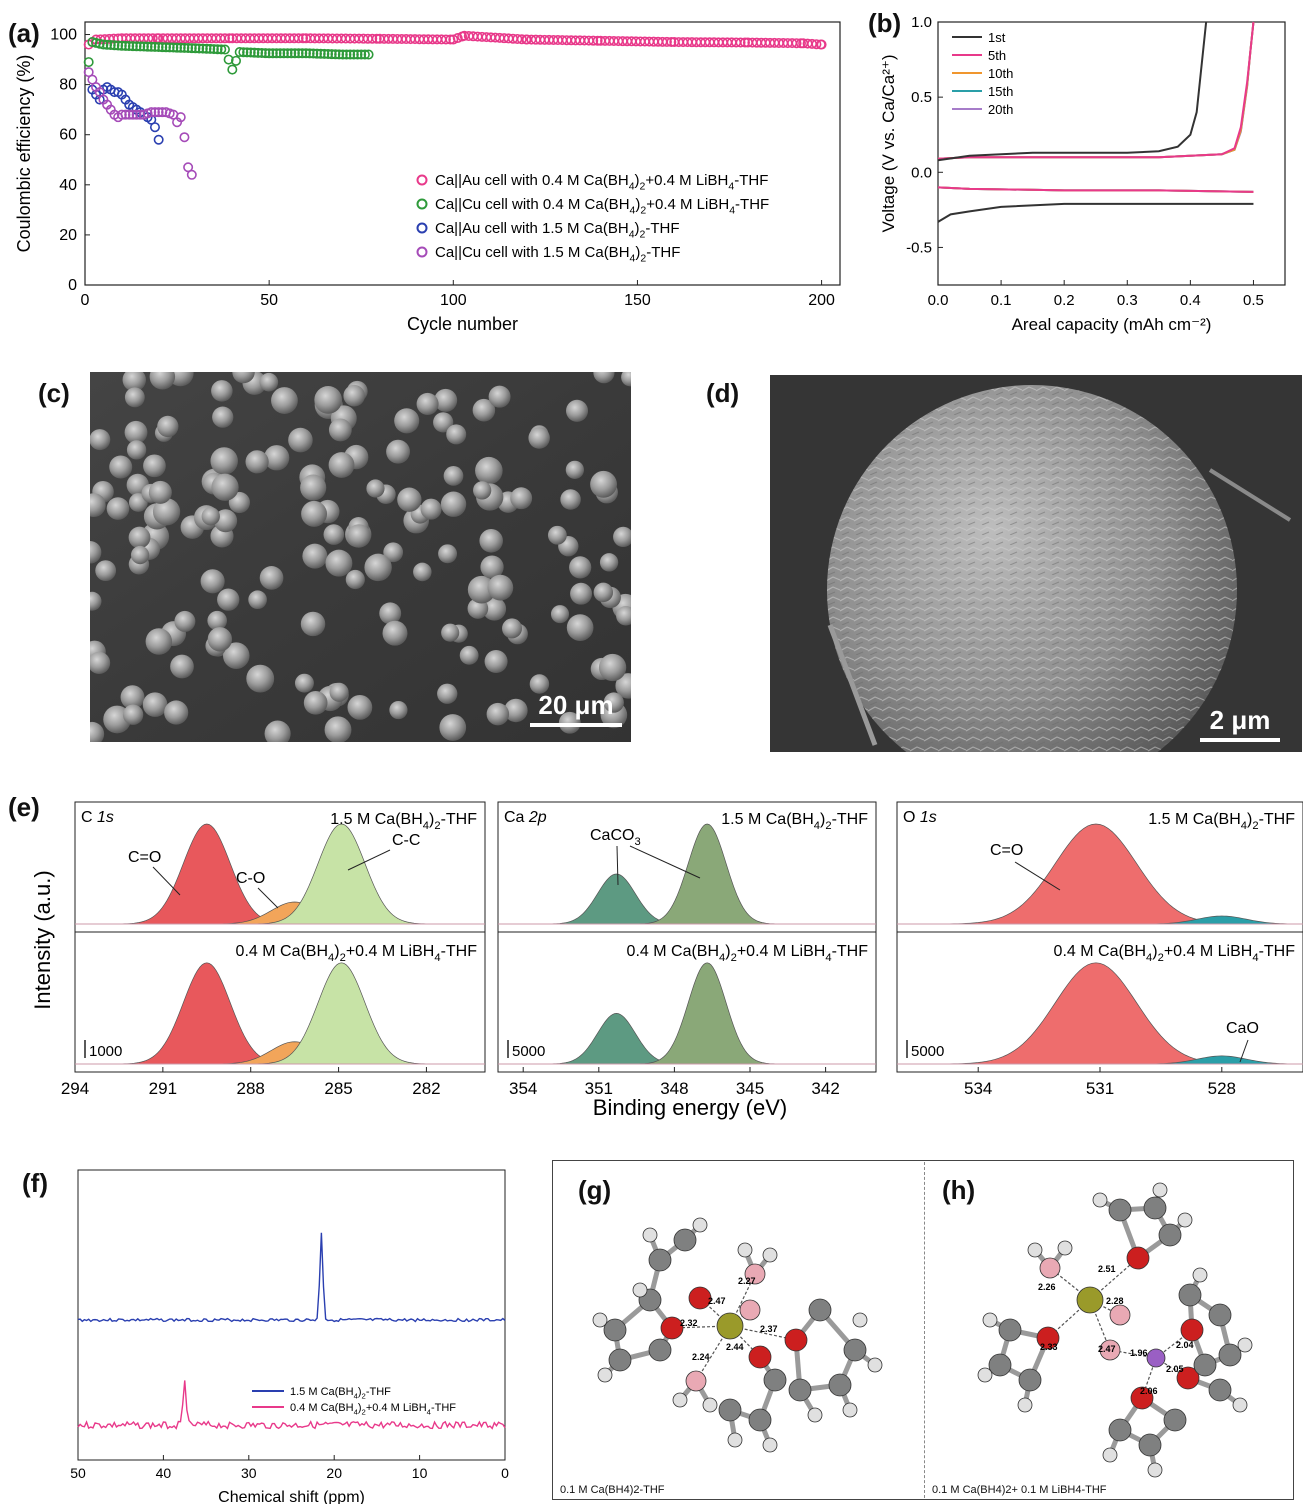  Describe the element at coordinates (1095, 189) in the screenshot. I see `discharge-curve-b` at that location.